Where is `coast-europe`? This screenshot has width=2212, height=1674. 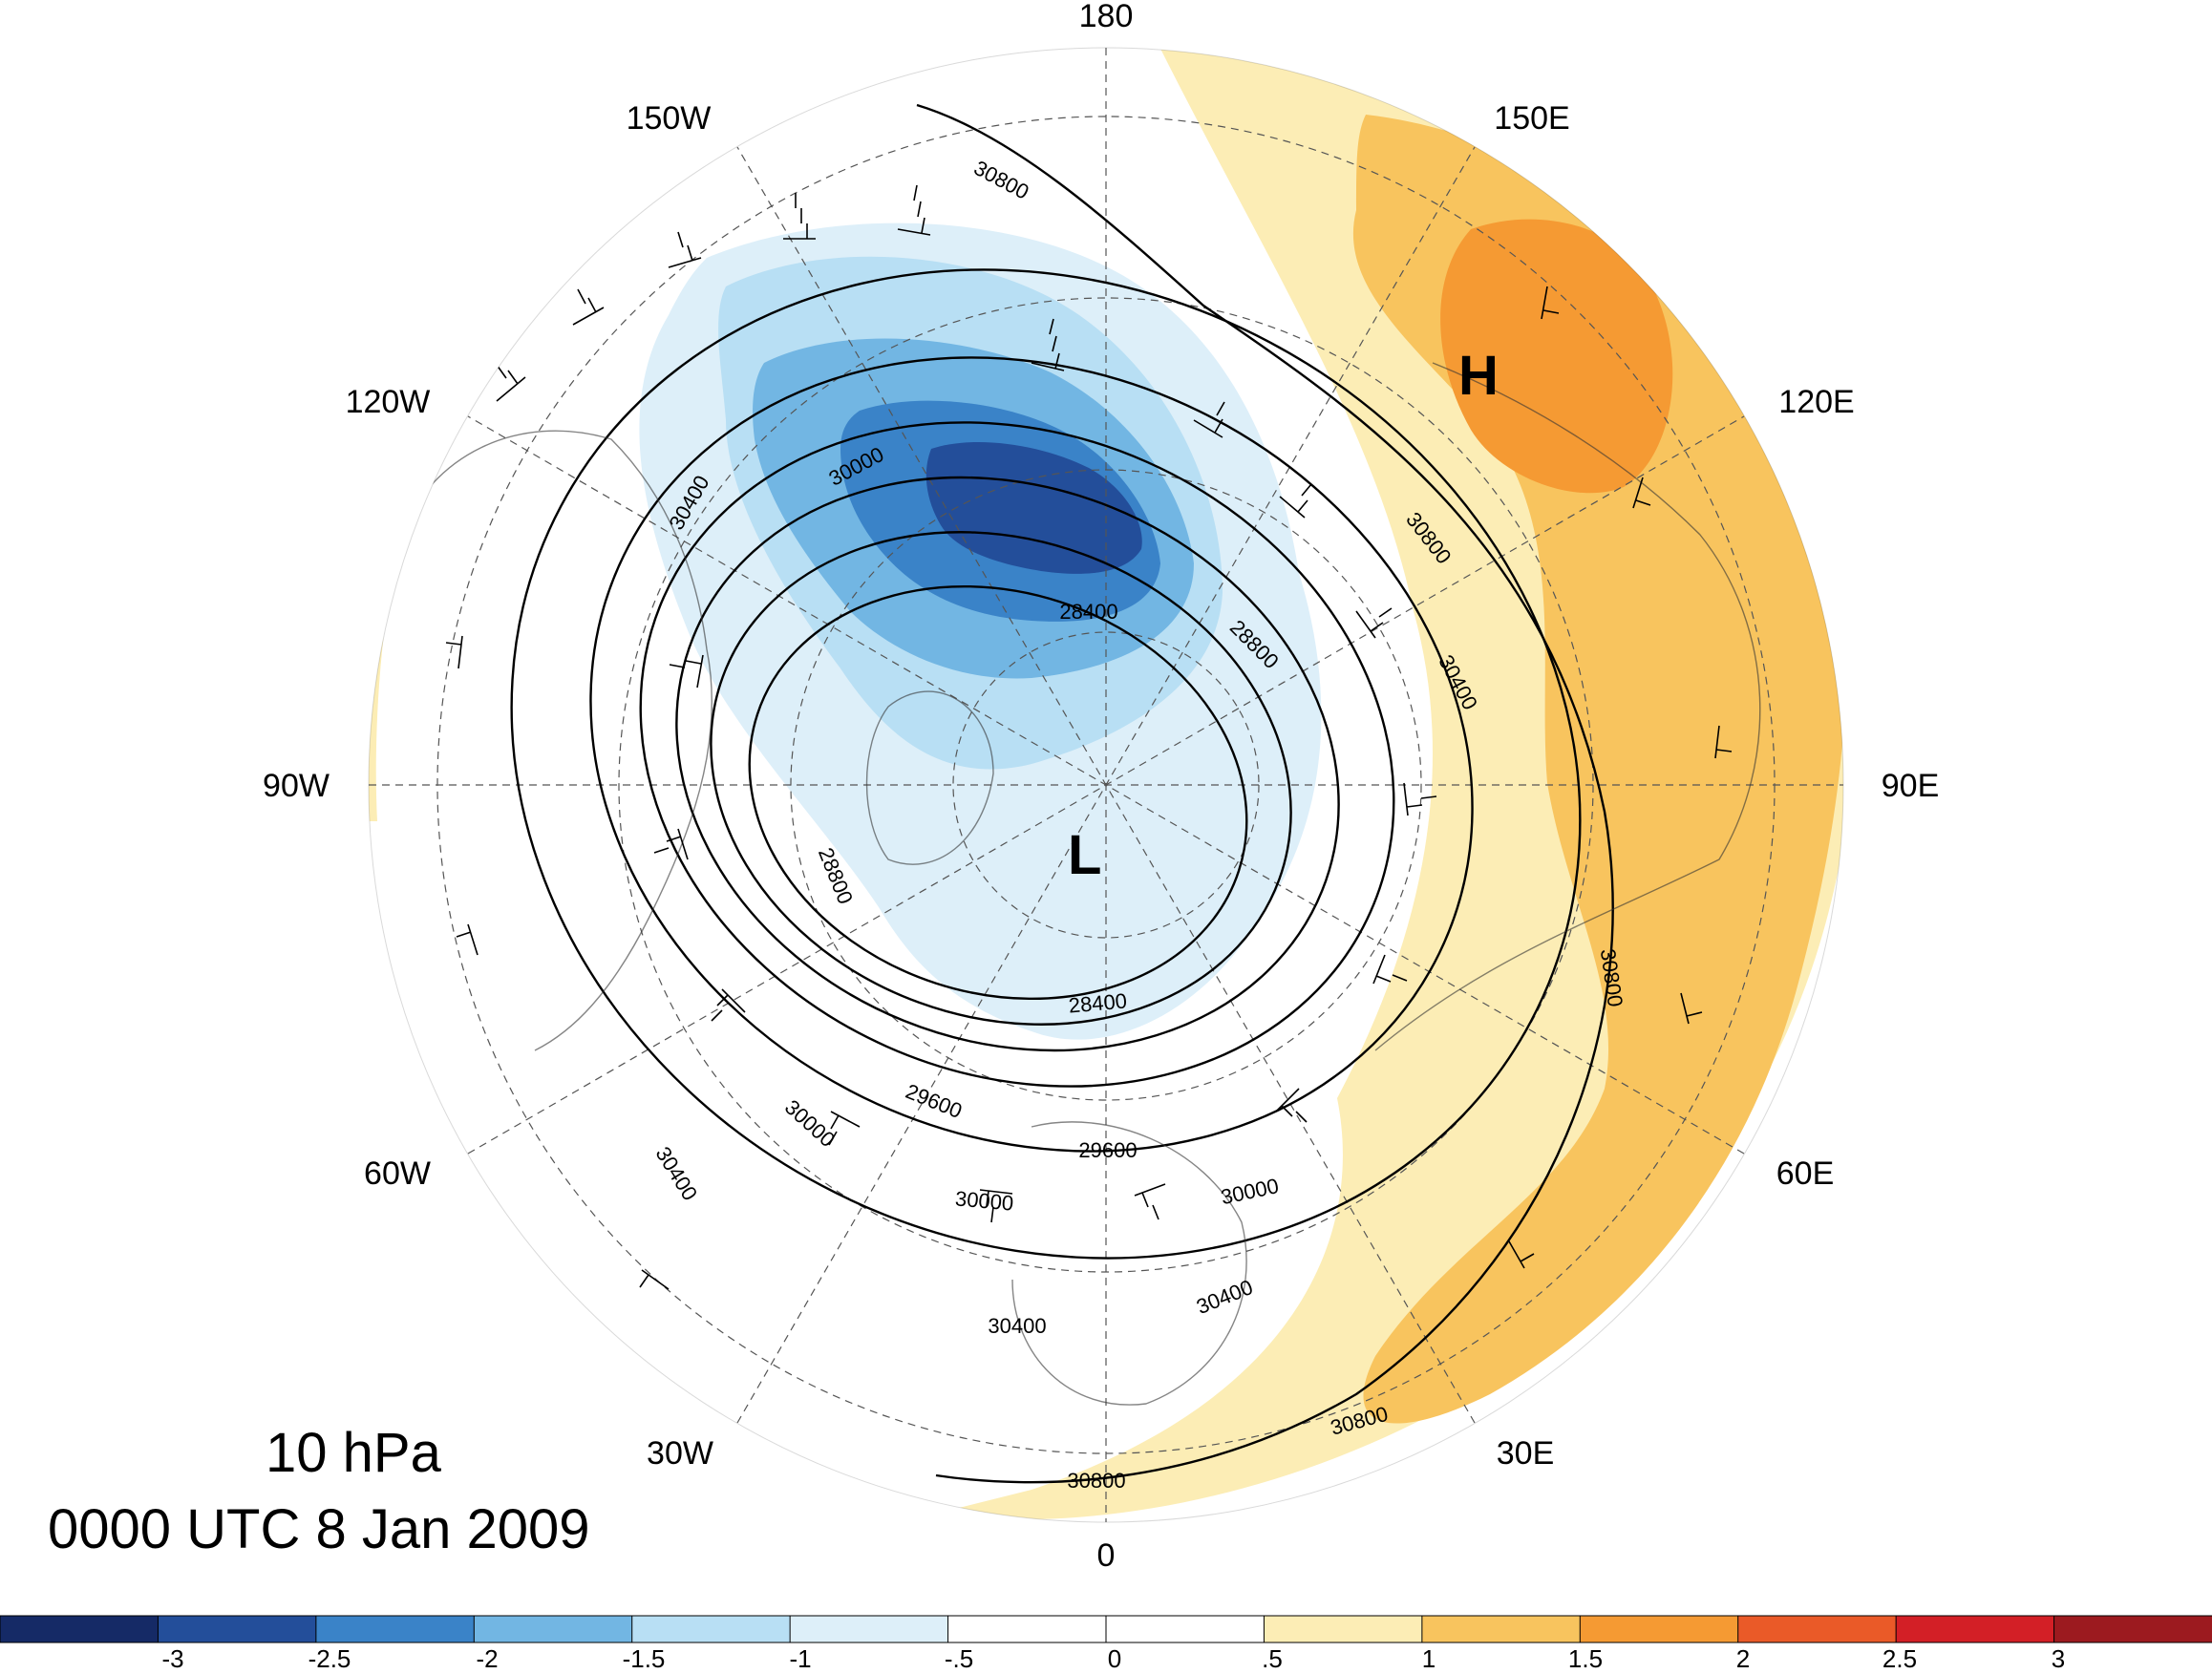 coast-europe is located at coordinates (1129, 1263).